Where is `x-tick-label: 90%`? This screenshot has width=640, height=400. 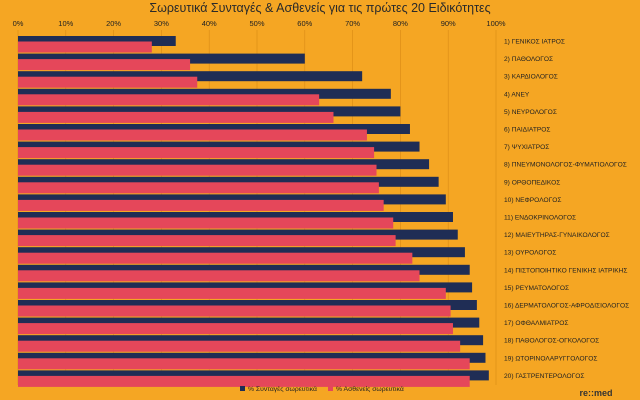
x-tick-label: 90% is located at coordinates (448, 23).